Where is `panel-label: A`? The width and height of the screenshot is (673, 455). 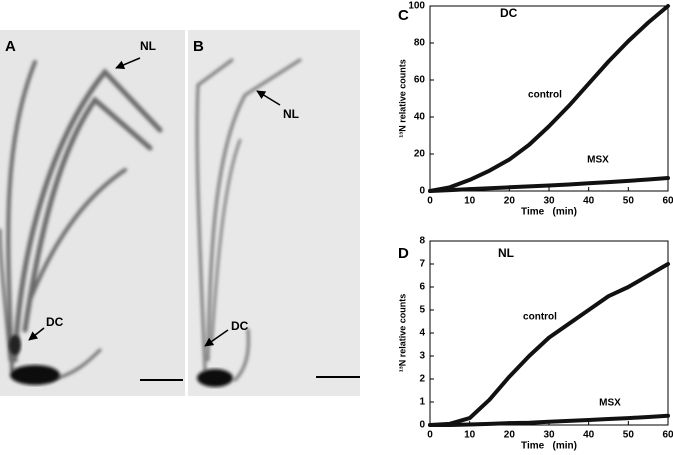
panel-label: A is located at coordinates (10, 46).